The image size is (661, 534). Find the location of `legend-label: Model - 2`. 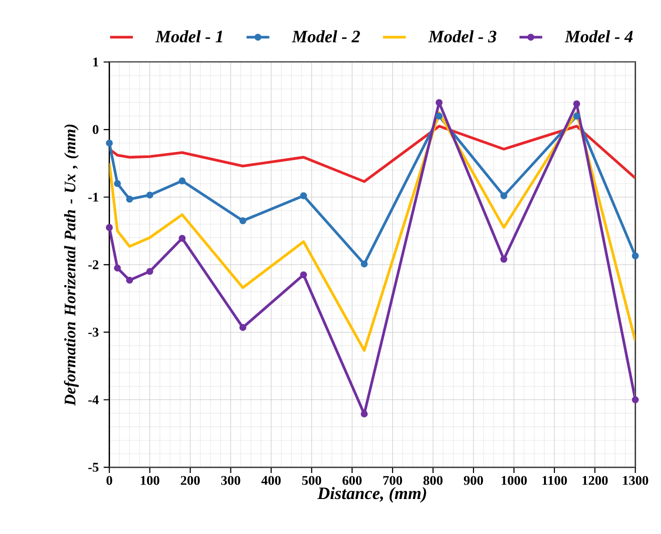

legend-label: Model - 2 is located at coordinates (326, 36).